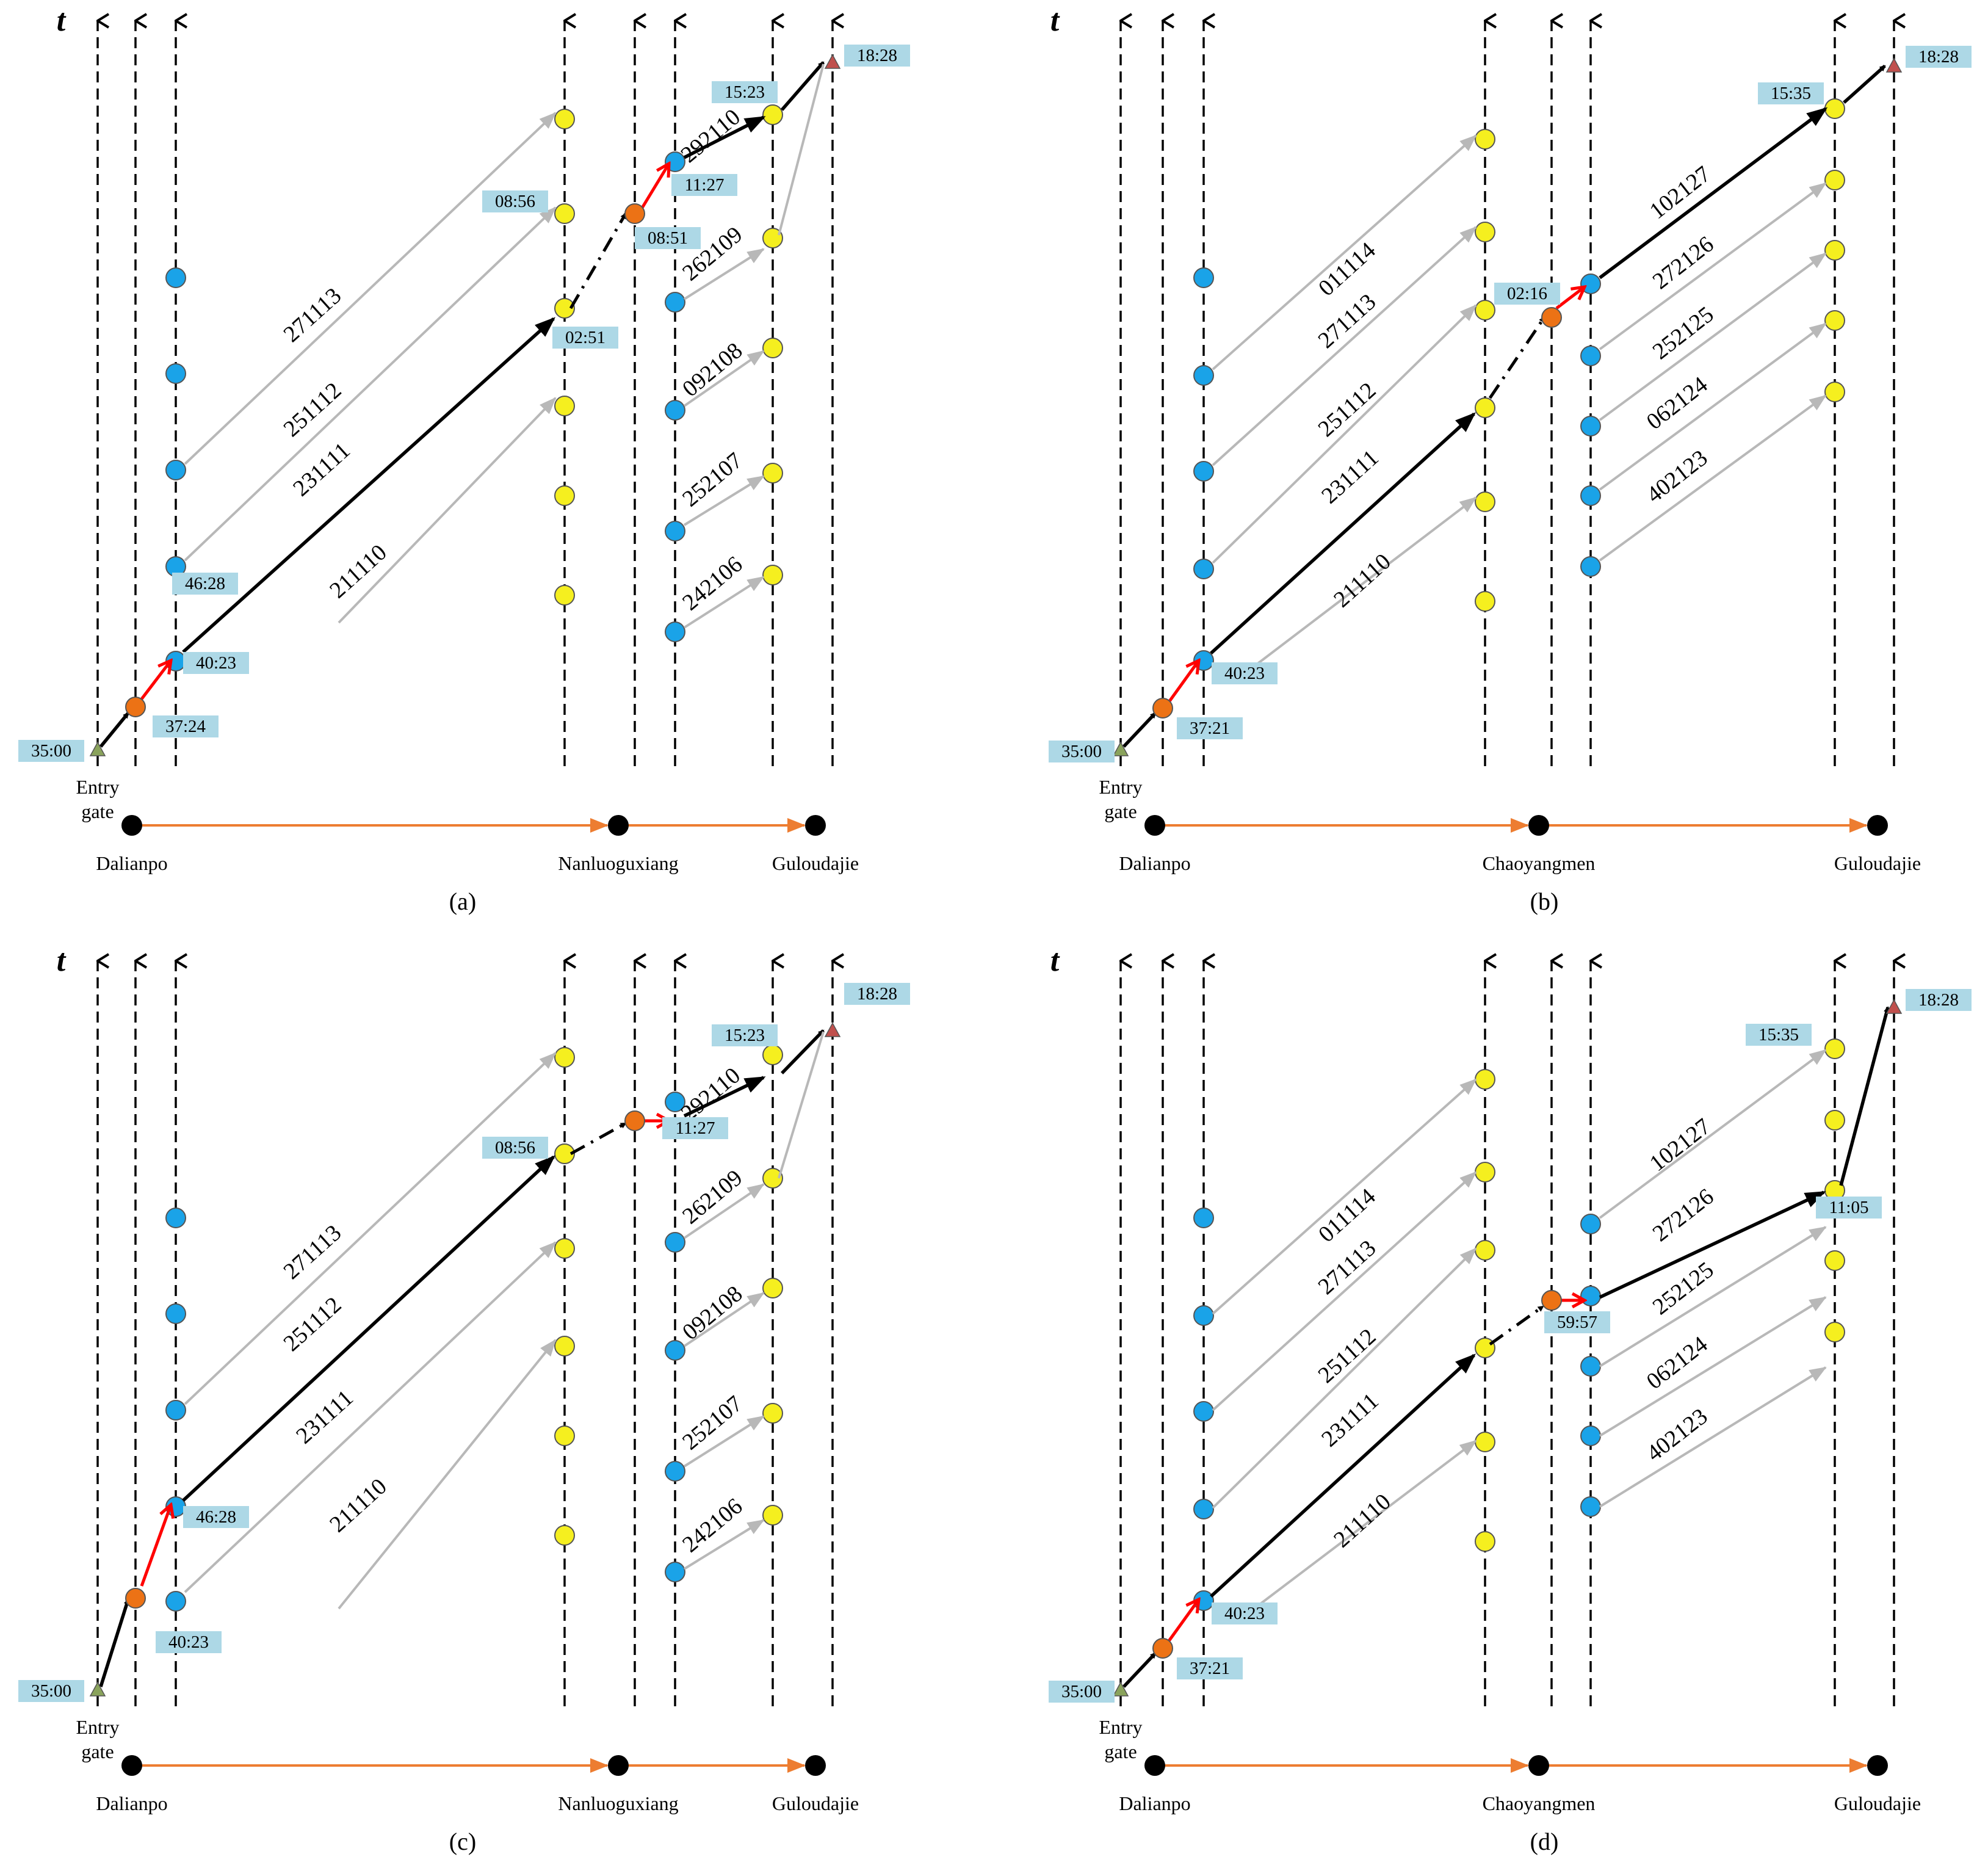  Describe the element at coordinates (463, 901) in the screenshot. I see `panel-caption: (a)` at that location.